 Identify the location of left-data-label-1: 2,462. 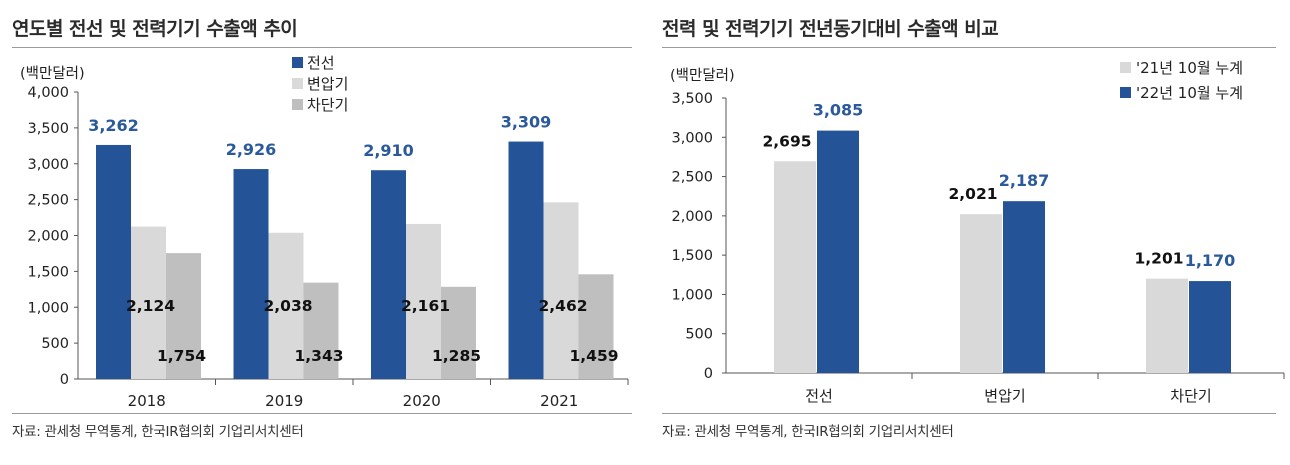
(562, 306).